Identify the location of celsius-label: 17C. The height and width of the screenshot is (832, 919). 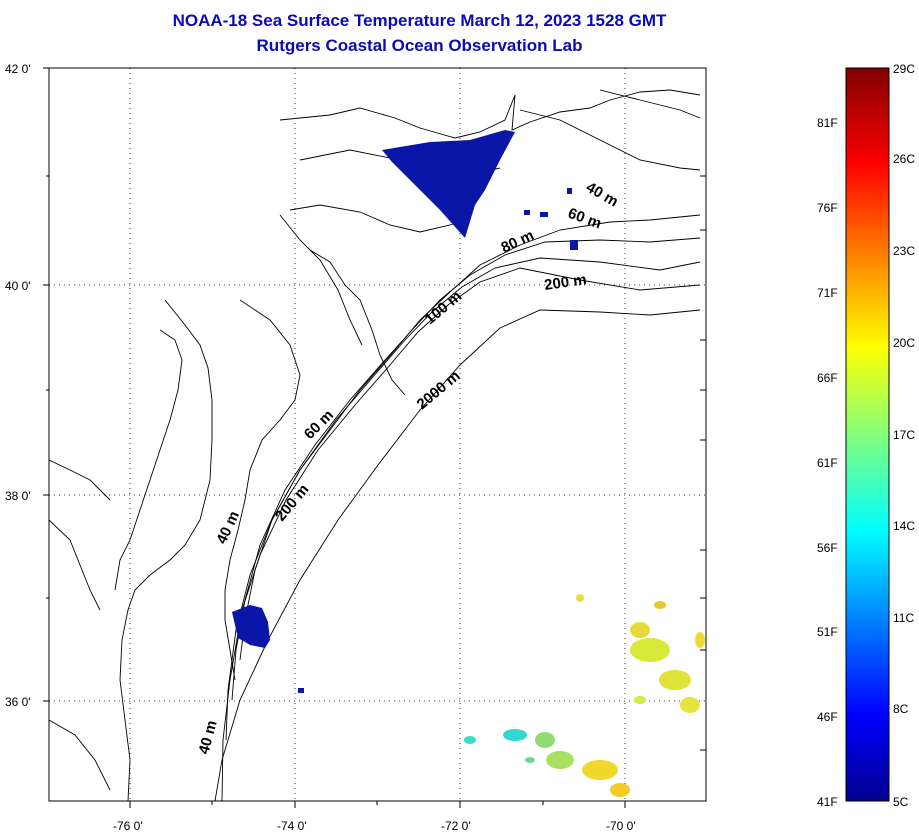
(904, 435).